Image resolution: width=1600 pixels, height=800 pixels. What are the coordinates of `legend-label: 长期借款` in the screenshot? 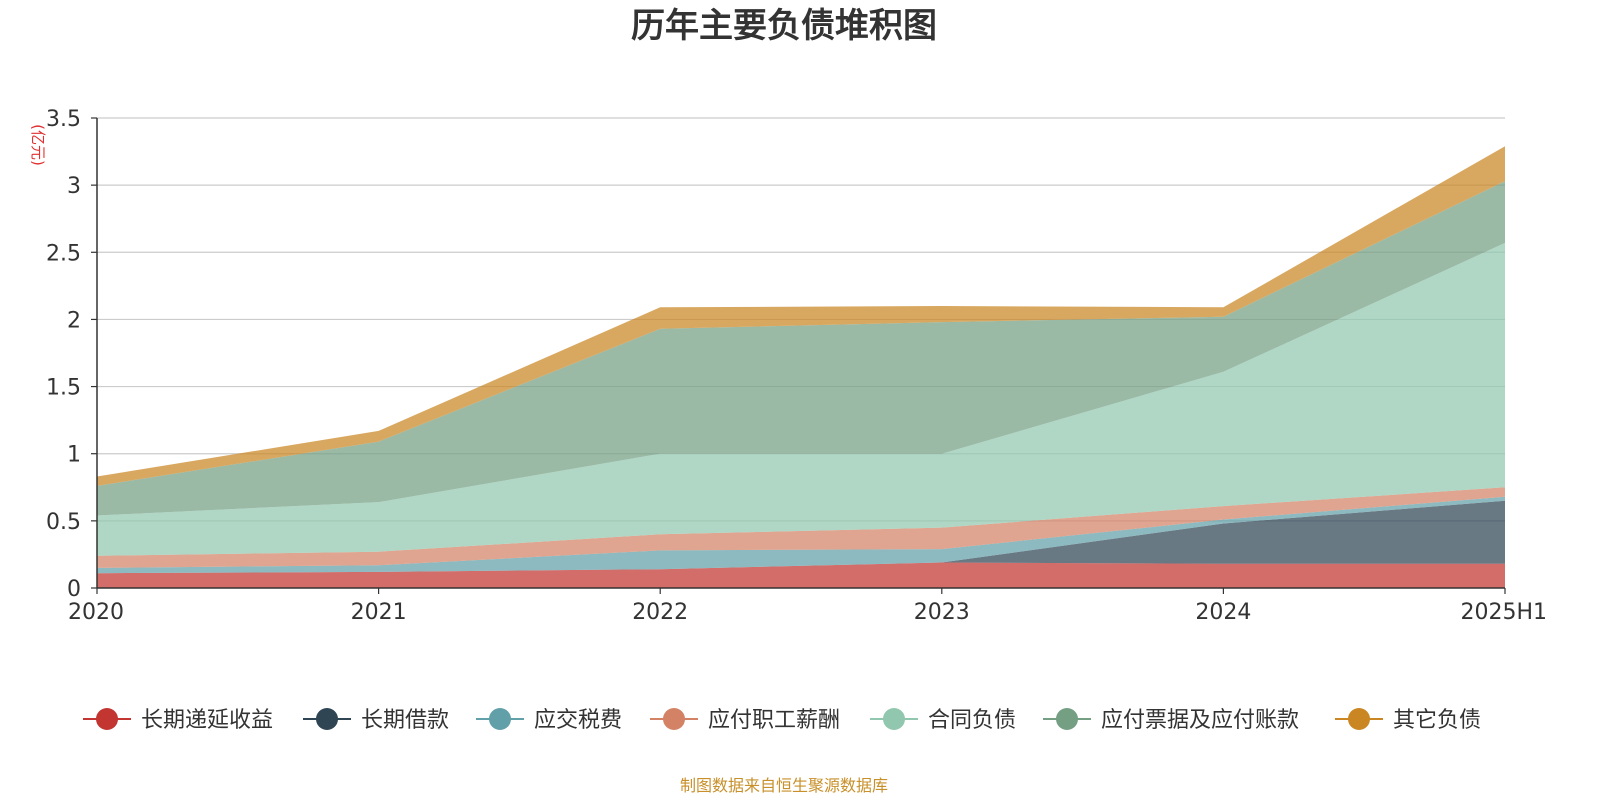 It's located at (405, 720).